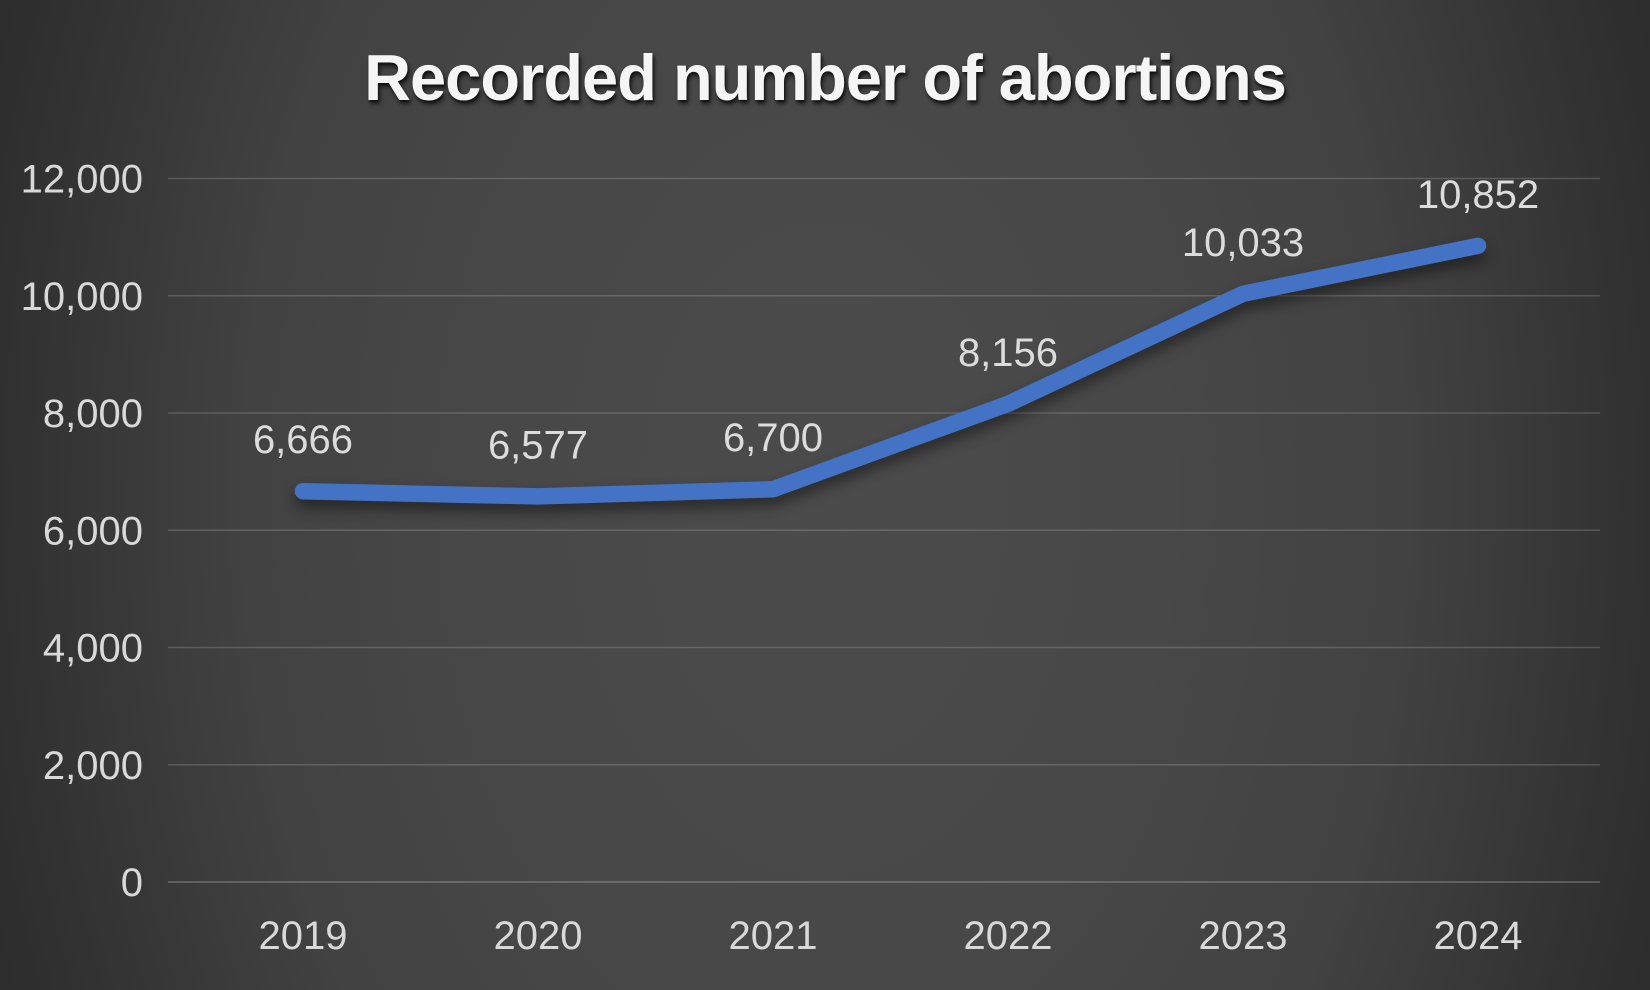 This screenshot has width=1650, height=990. Describe the element at coordinates (538, 445) in the screenshot. I see `data-point-label: 6,577` at that location.